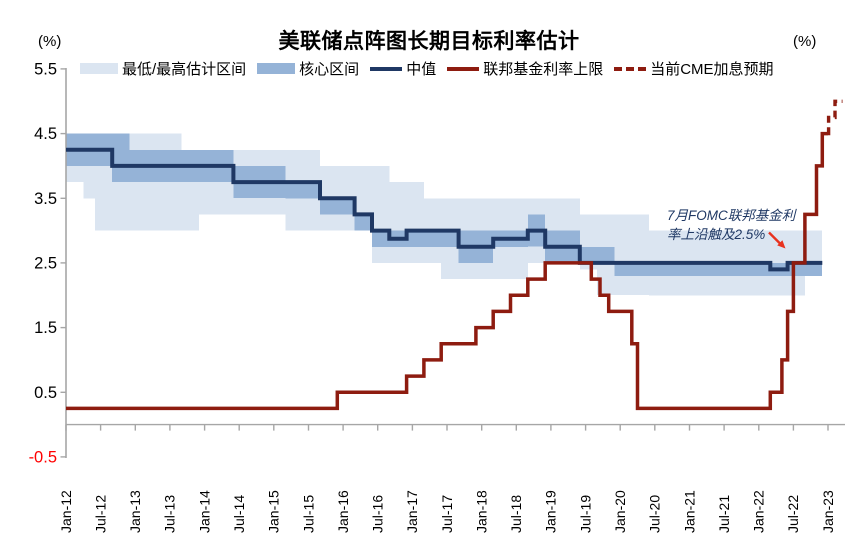  I want to click on x-axis-tick-label: Jul-13, so click(170, 514).